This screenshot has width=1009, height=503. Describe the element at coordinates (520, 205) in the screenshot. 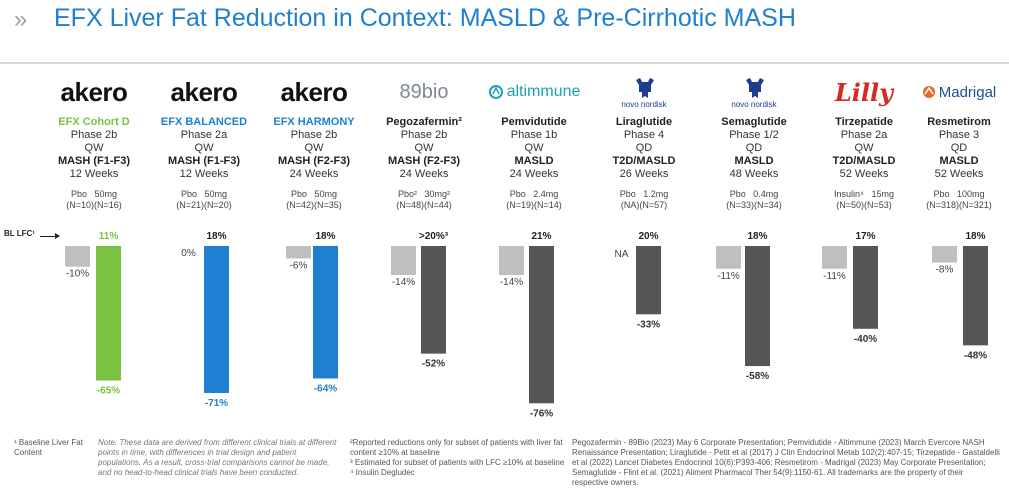

I see `comparator-n: (N=19)` at that location.